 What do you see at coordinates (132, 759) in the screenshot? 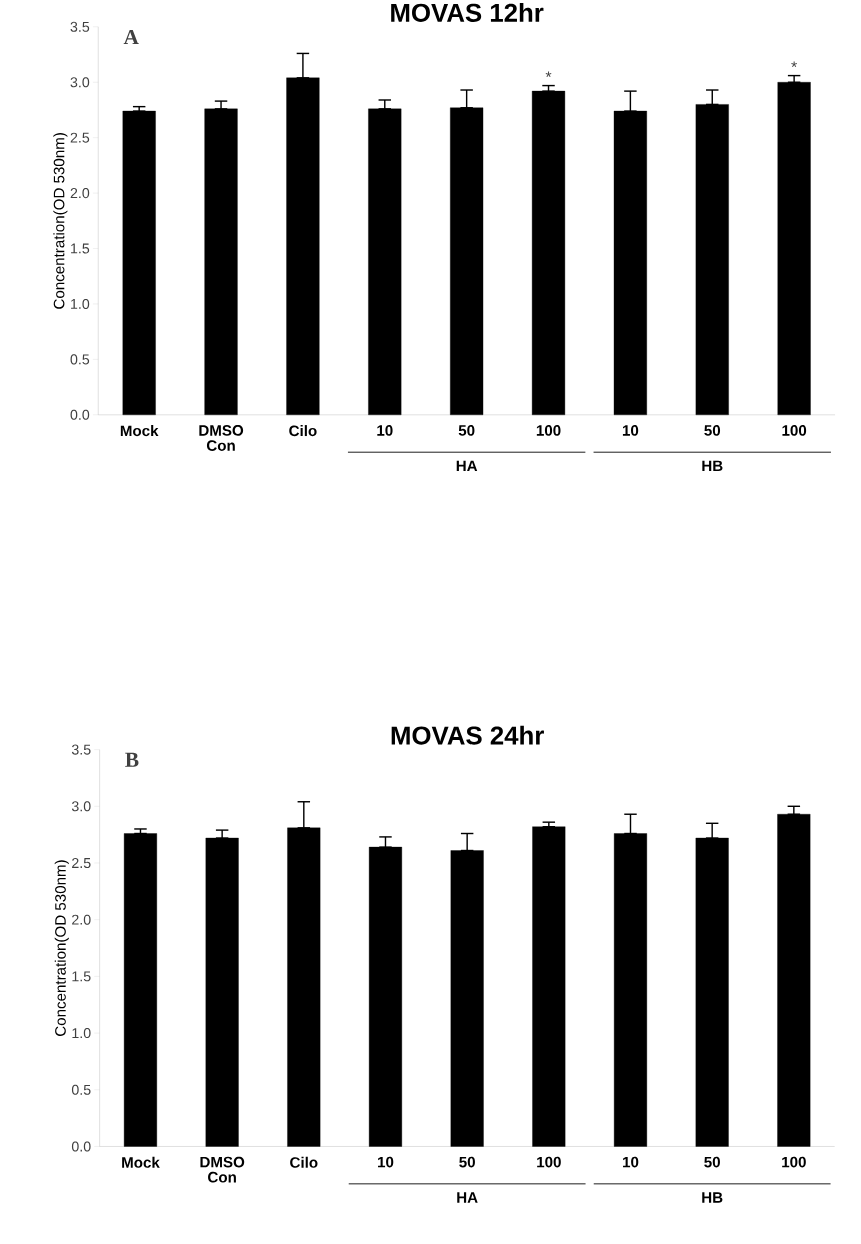
I see `annotation: B` at bounding box center [132, 759].